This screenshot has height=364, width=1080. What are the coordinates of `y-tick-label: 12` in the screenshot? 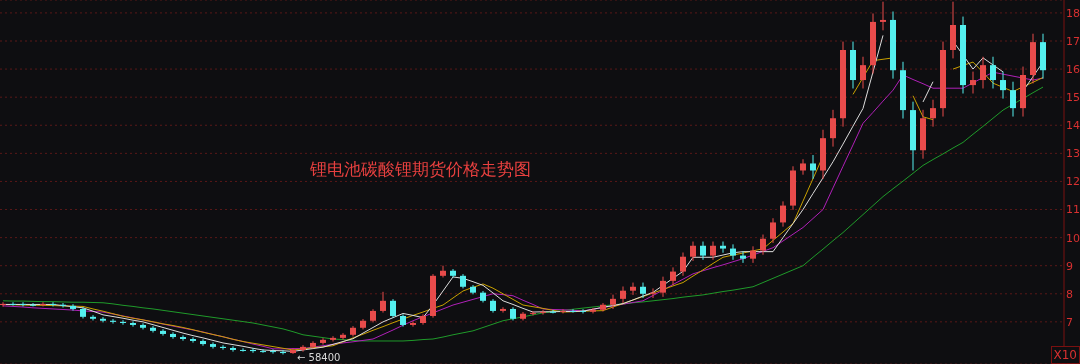 It's located at (1073, 182).